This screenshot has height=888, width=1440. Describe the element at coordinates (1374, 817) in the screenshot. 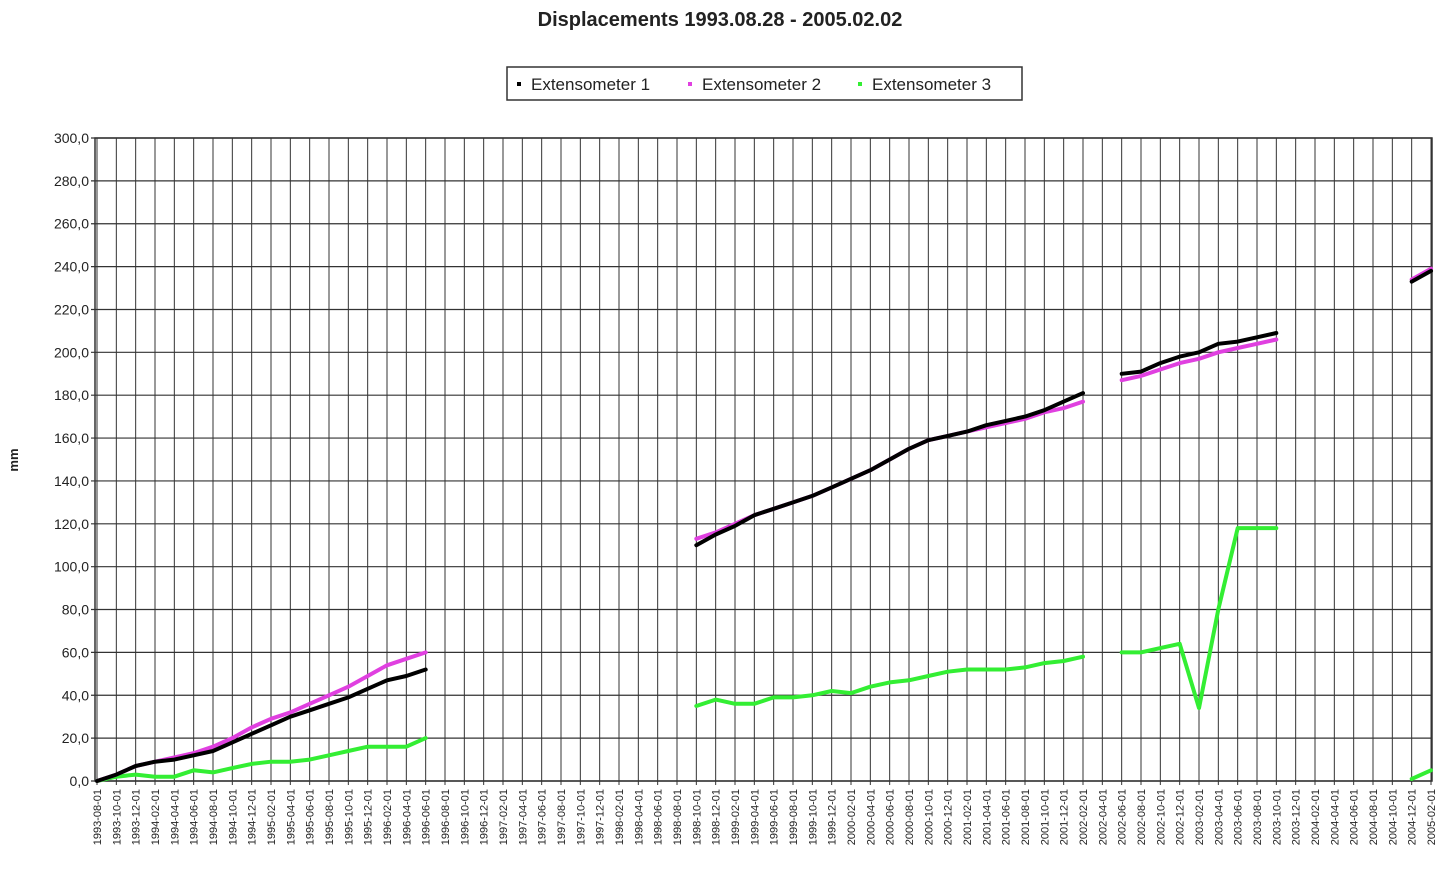

I see `x-tick-label: 2004-08-01` at that location.